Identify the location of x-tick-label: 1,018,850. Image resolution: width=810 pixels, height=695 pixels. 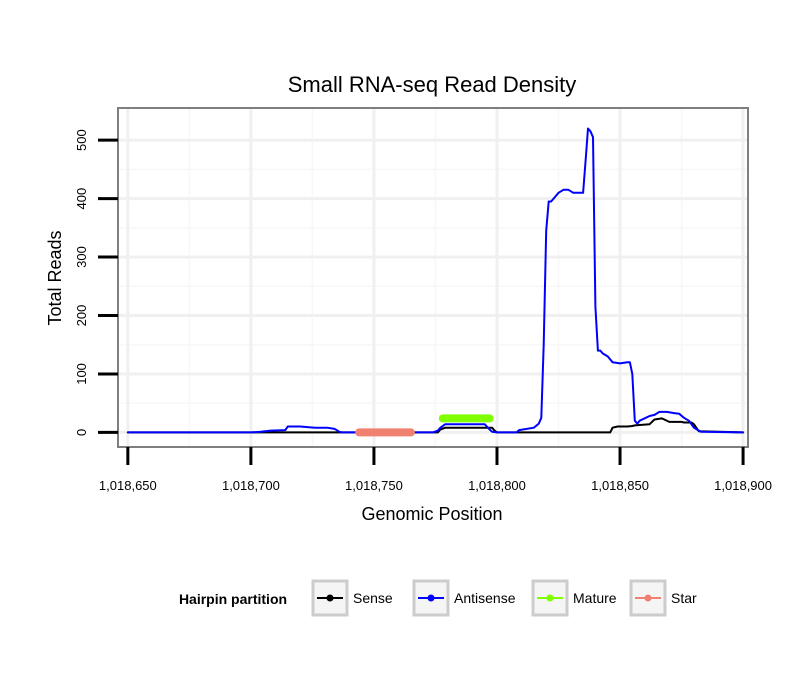
(620, 485).